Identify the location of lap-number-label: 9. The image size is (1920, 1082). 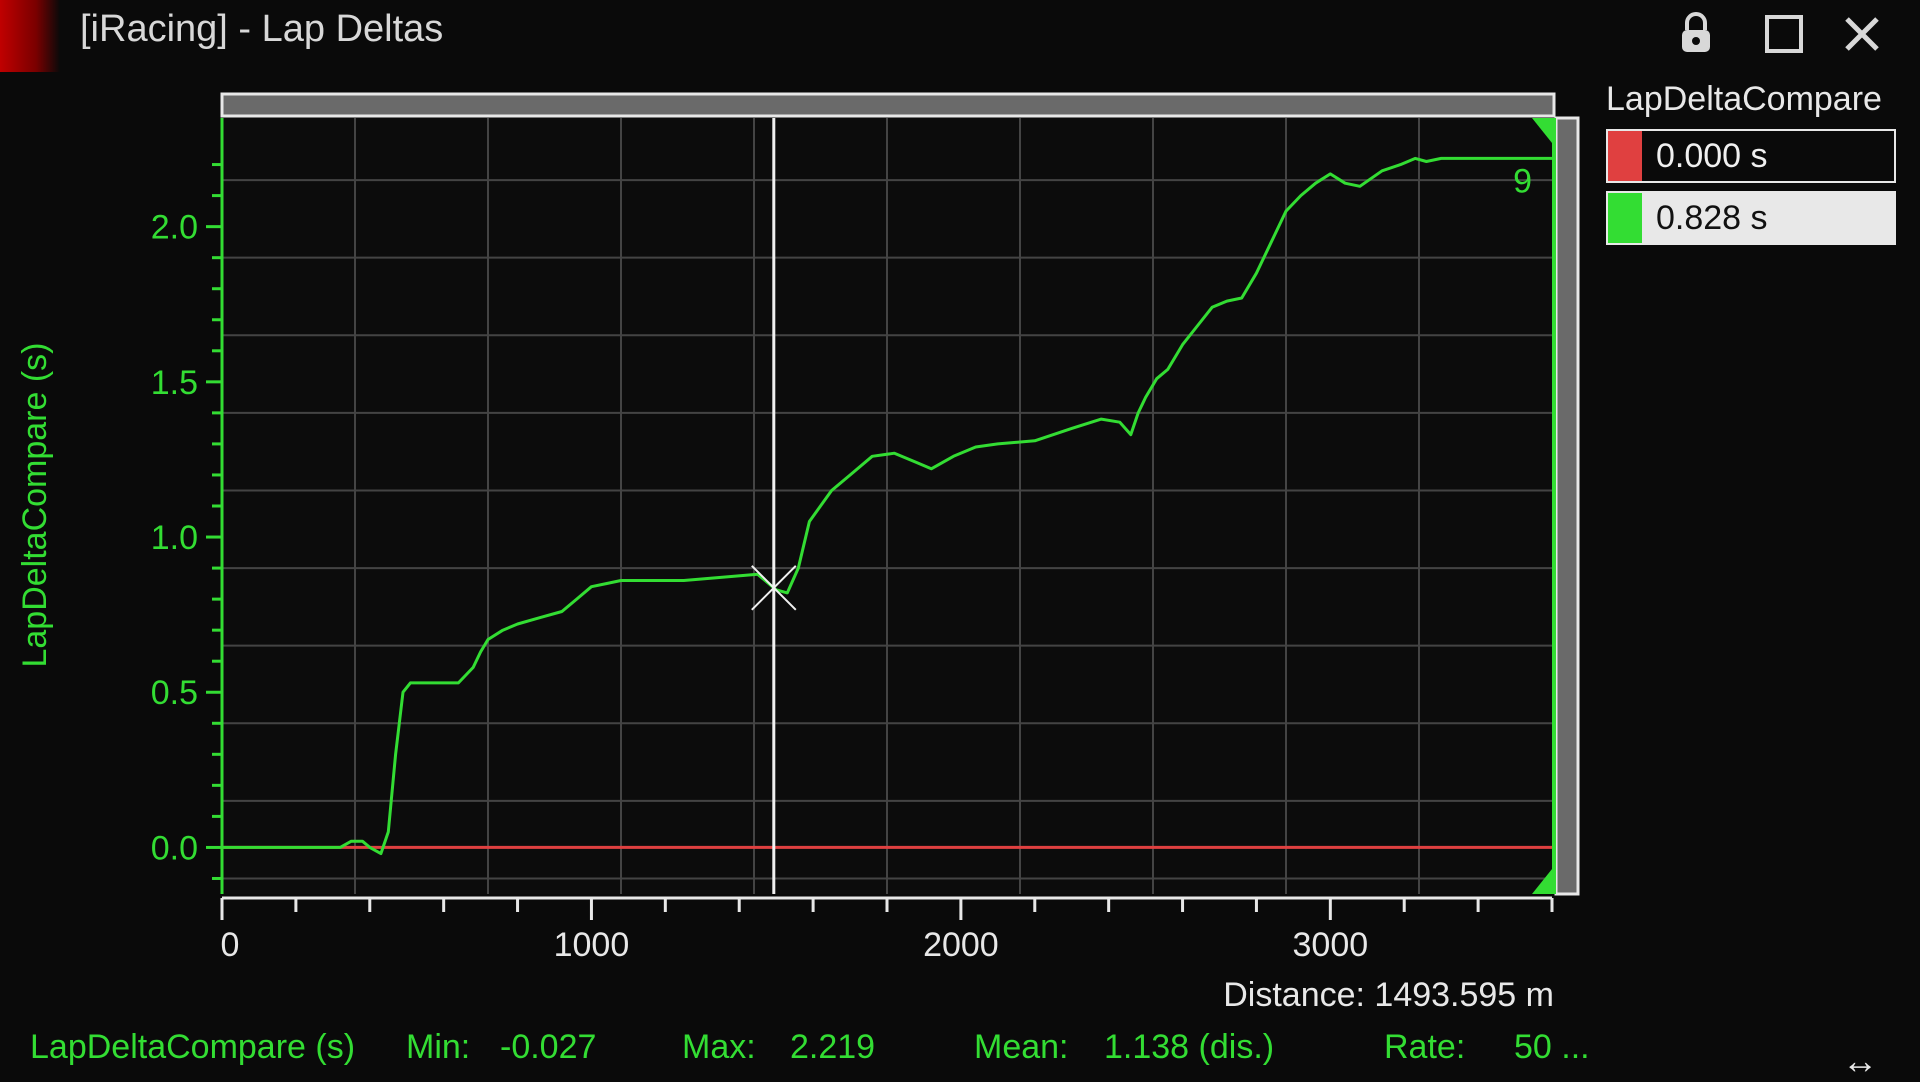
(1522, 181).